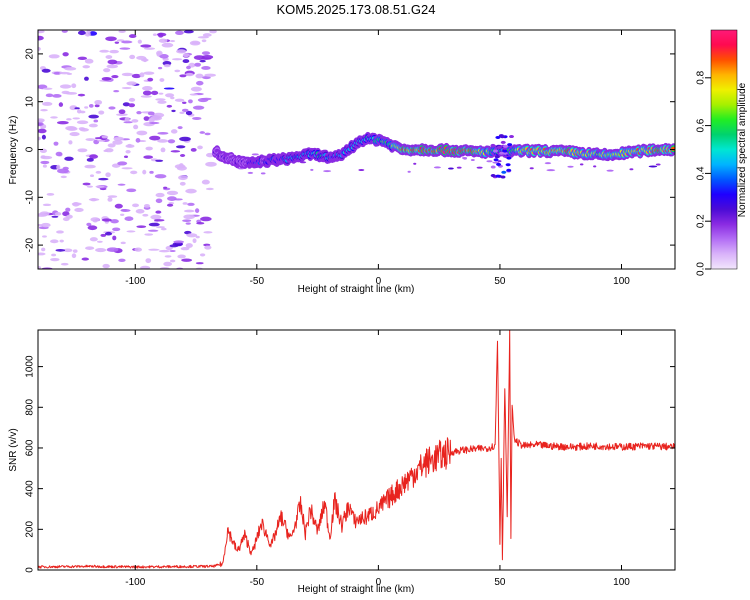 This screenshot has width=750, height=600. Describe the element at coordinates (13, 449) in the screenshot. I see `snr-y-axis-label: SNR (v/v)` at that location.